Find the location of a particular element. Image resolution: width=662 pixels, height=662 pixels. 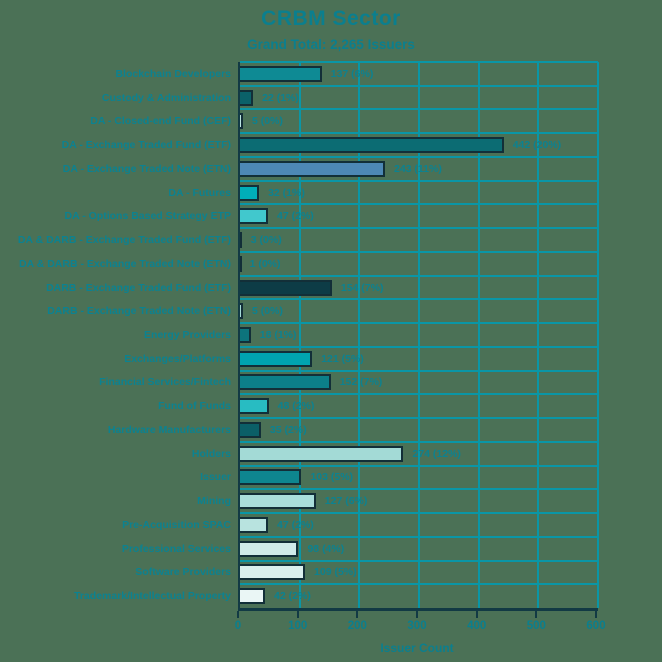

bar-custody-administration is located at coordinates (247, 97).